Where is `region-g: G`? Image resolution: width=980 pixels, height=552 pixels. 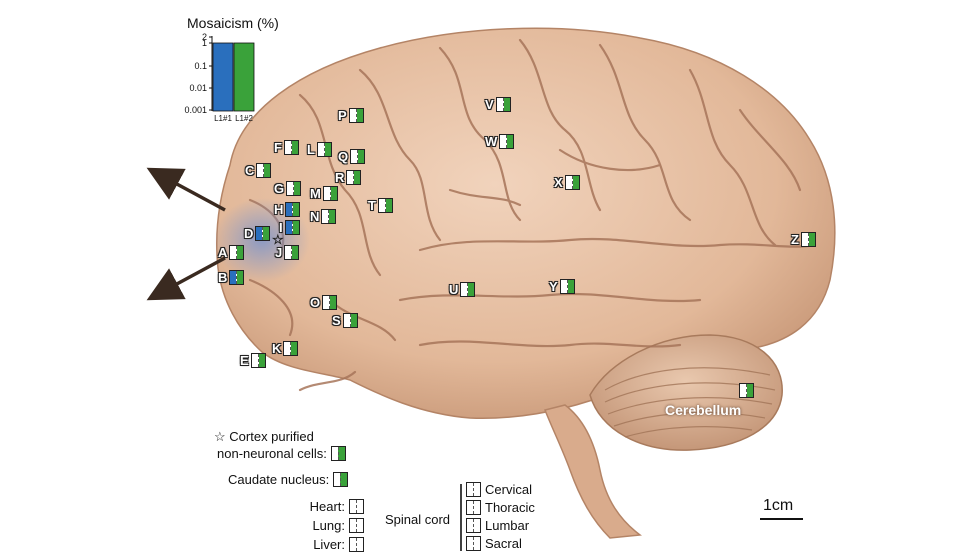
region-g: G is located at coordinates (288, 188).